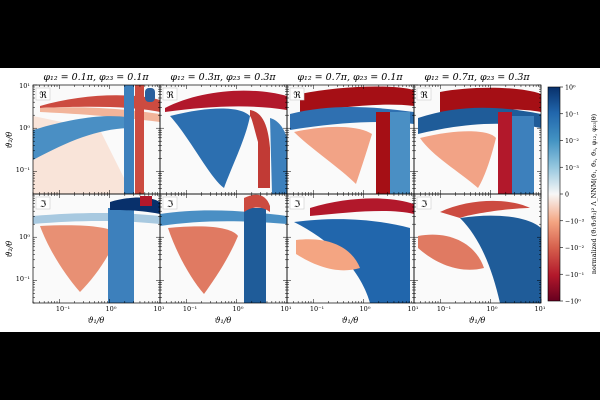 This screenshot has height=400, width=600. I want to click on panel-frame, so click(477, 248).